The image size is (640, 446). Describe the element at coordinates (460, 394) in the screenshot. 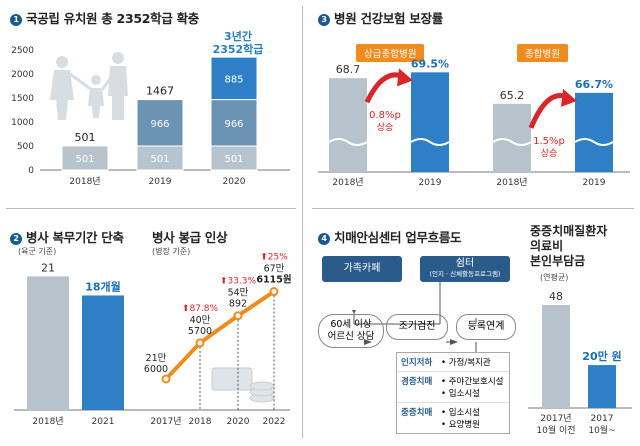

I see `service-row-2-val2: • 입소시설` at that location.